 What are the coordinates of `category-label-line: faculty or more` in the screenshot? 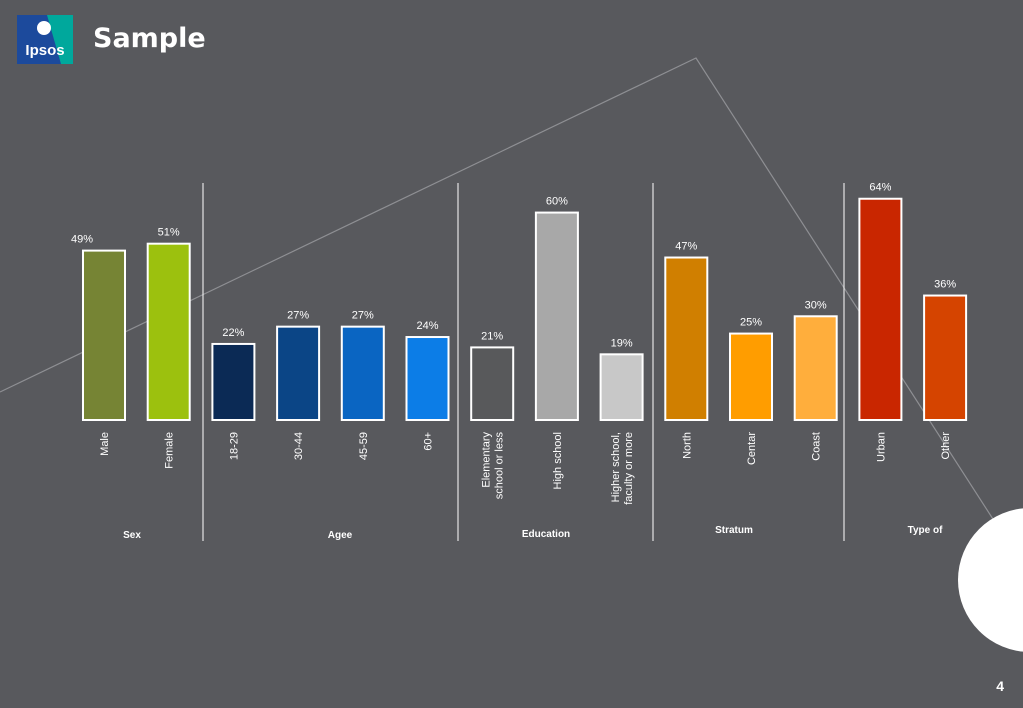 It's located at (629, 468).